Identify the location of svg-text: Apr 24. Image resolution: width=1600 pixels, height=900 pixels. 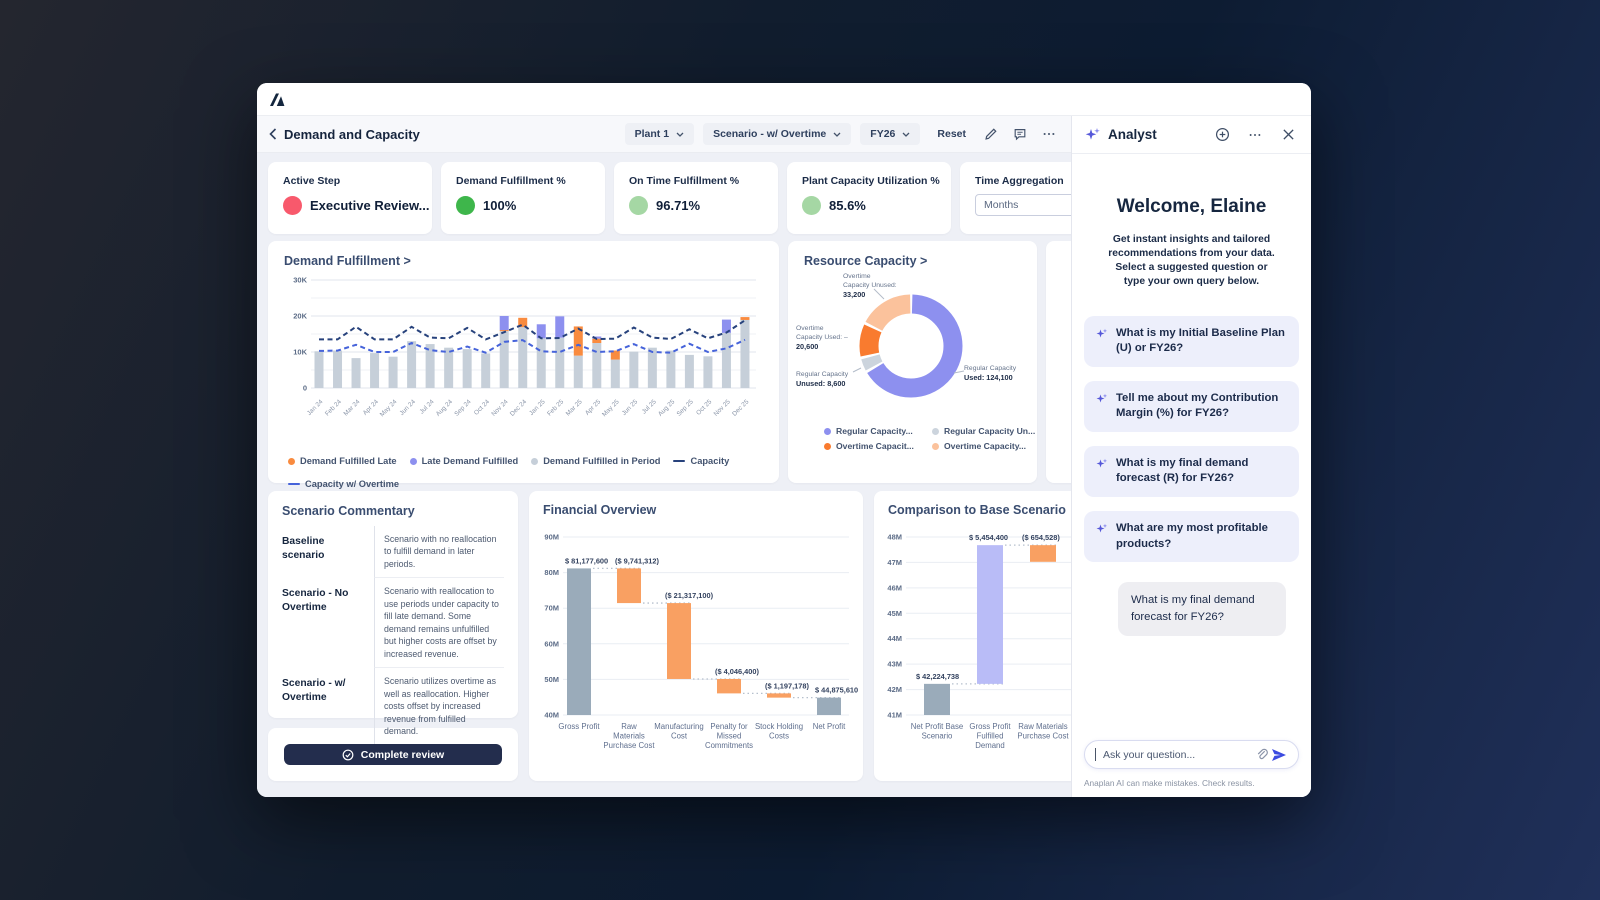
(371, 407).